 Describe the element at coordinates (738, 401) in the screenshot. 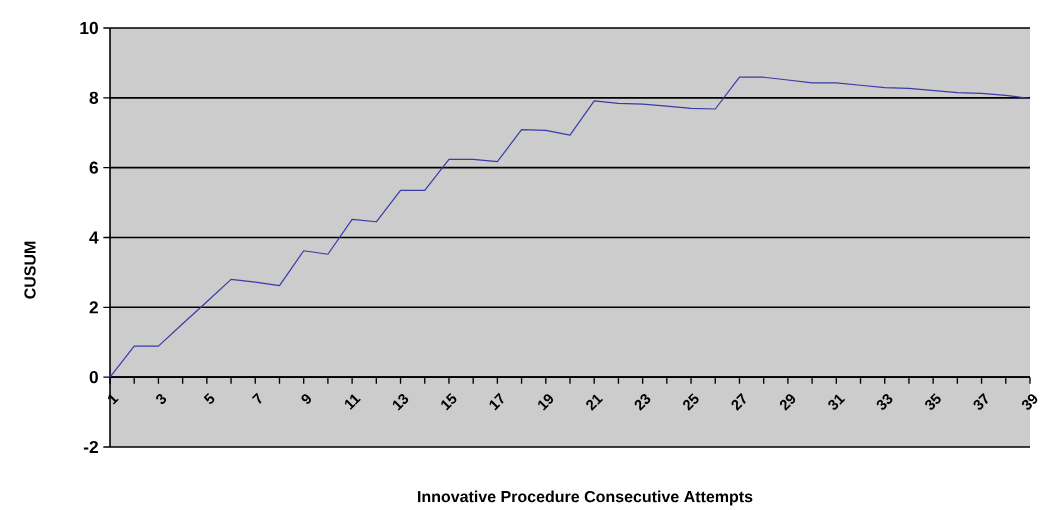

I see `x-tick-label: 27` at that location.